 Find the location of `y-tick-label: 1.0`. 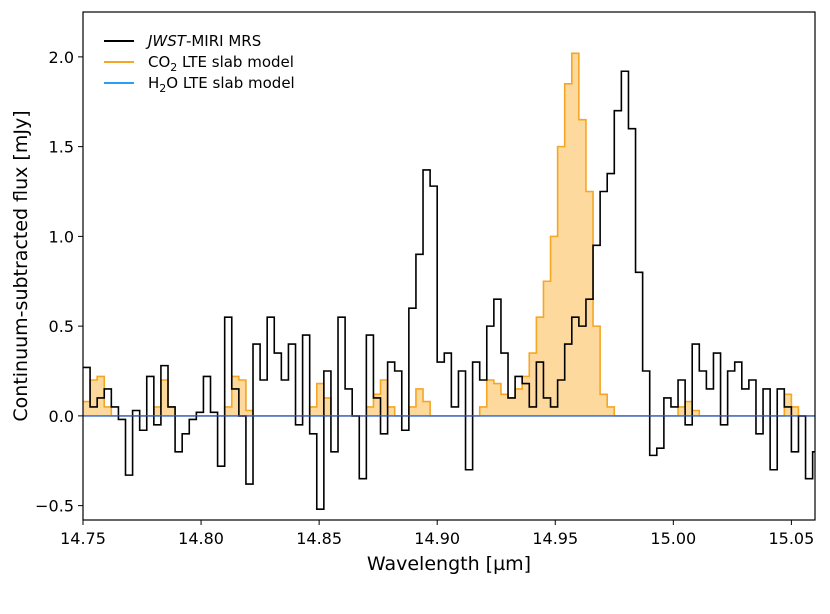

y-tick-label: 1.0 is located at coordinates (61, 236).